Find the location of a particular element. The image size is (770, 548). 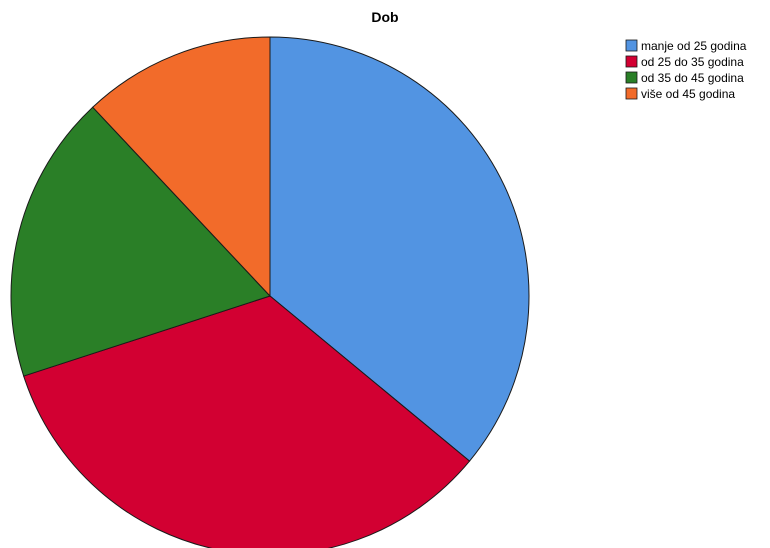

legend-label-1: manje od 25 godina is located at coordinates (694, 46).